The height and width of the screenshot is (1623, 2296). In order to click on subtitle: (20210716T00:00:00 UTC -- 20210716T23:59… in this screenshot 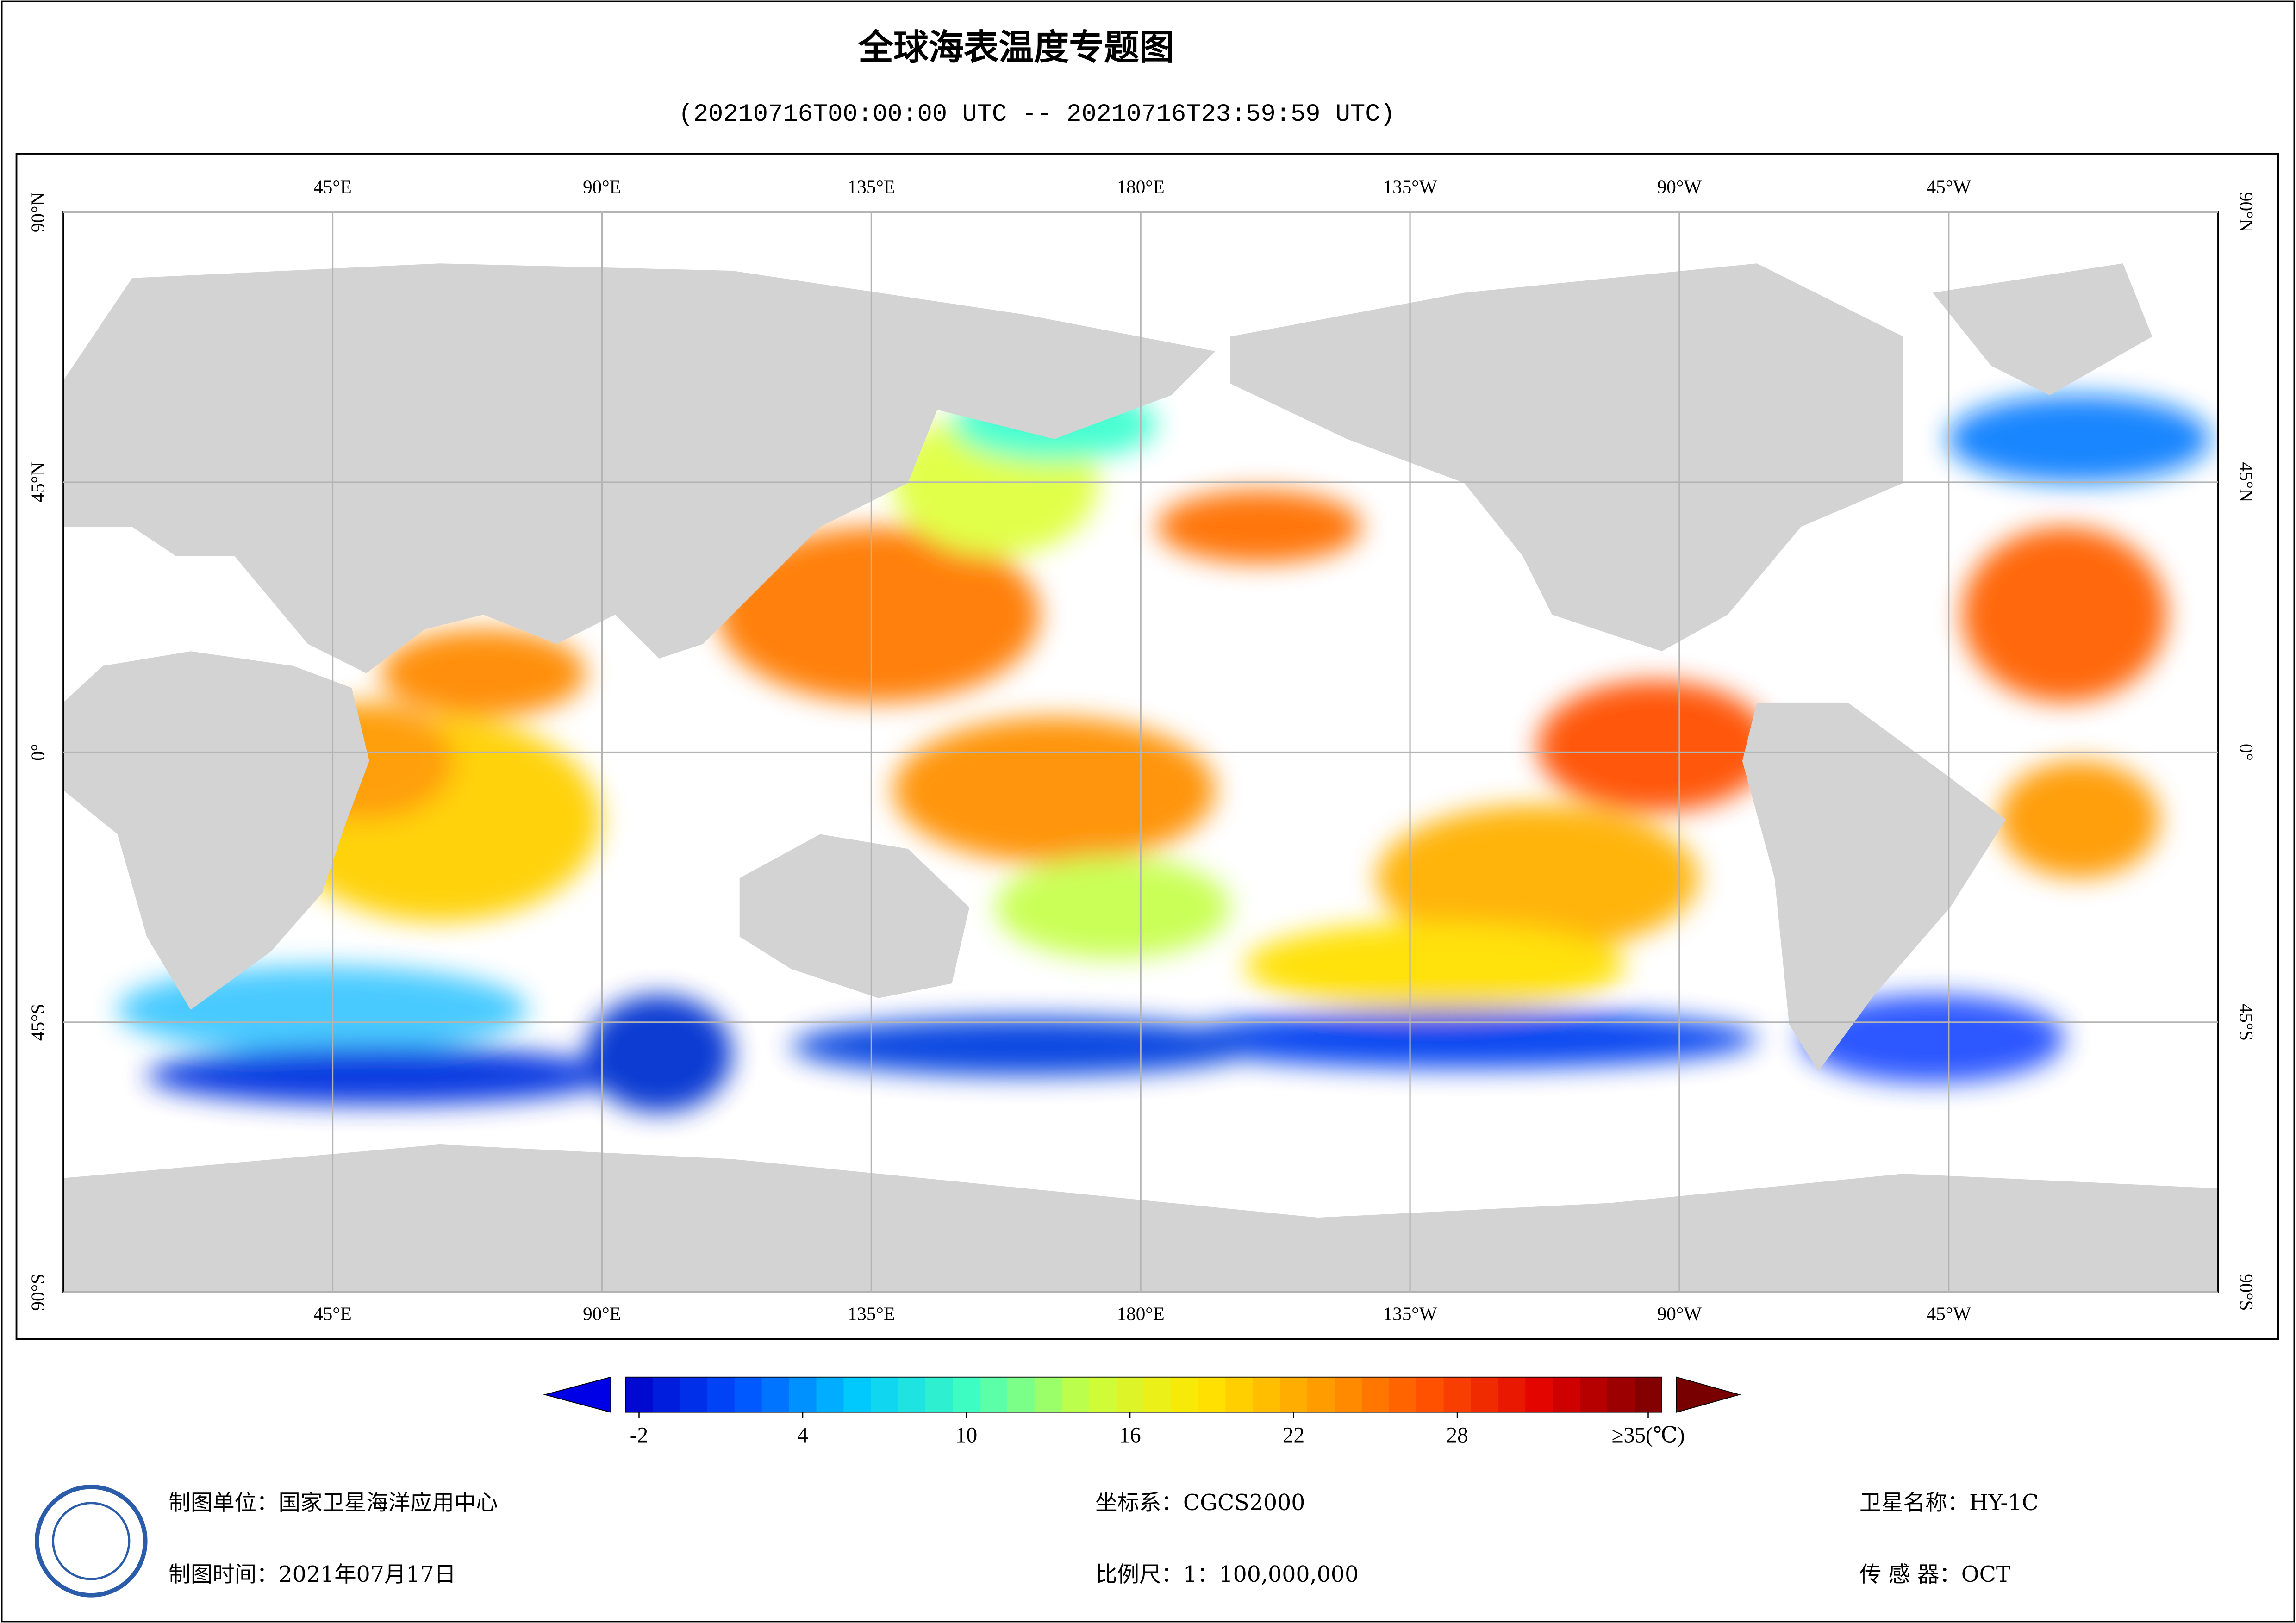, I will do `click(1037, 114)`.